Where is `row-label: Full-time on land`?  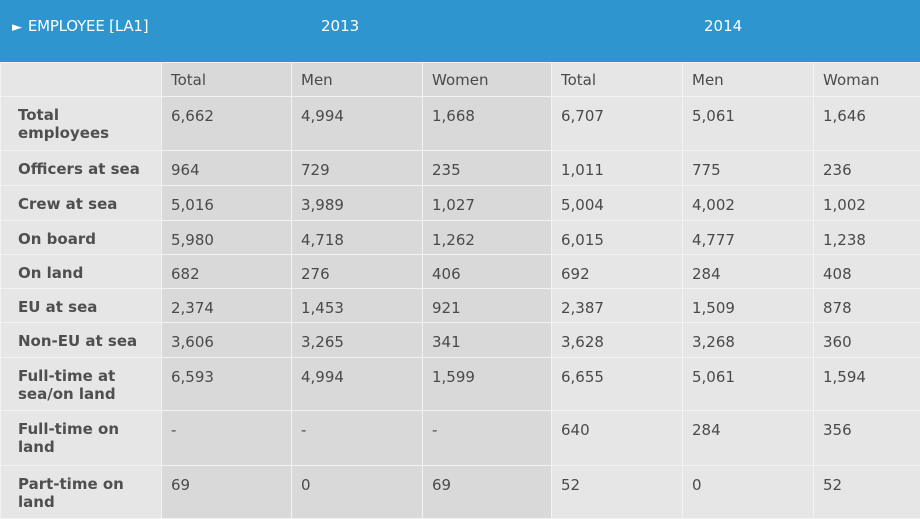
row-label: Full-time on land is located at coordinates (81, 438).